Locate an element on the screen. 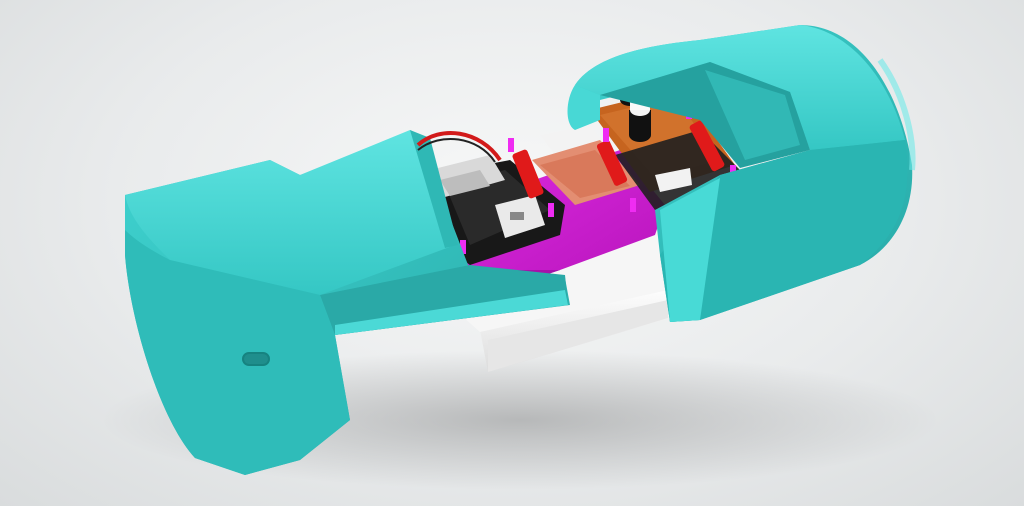 This screenshot has width=1024, height=506. red-wire is located at coordinates (459, 146).